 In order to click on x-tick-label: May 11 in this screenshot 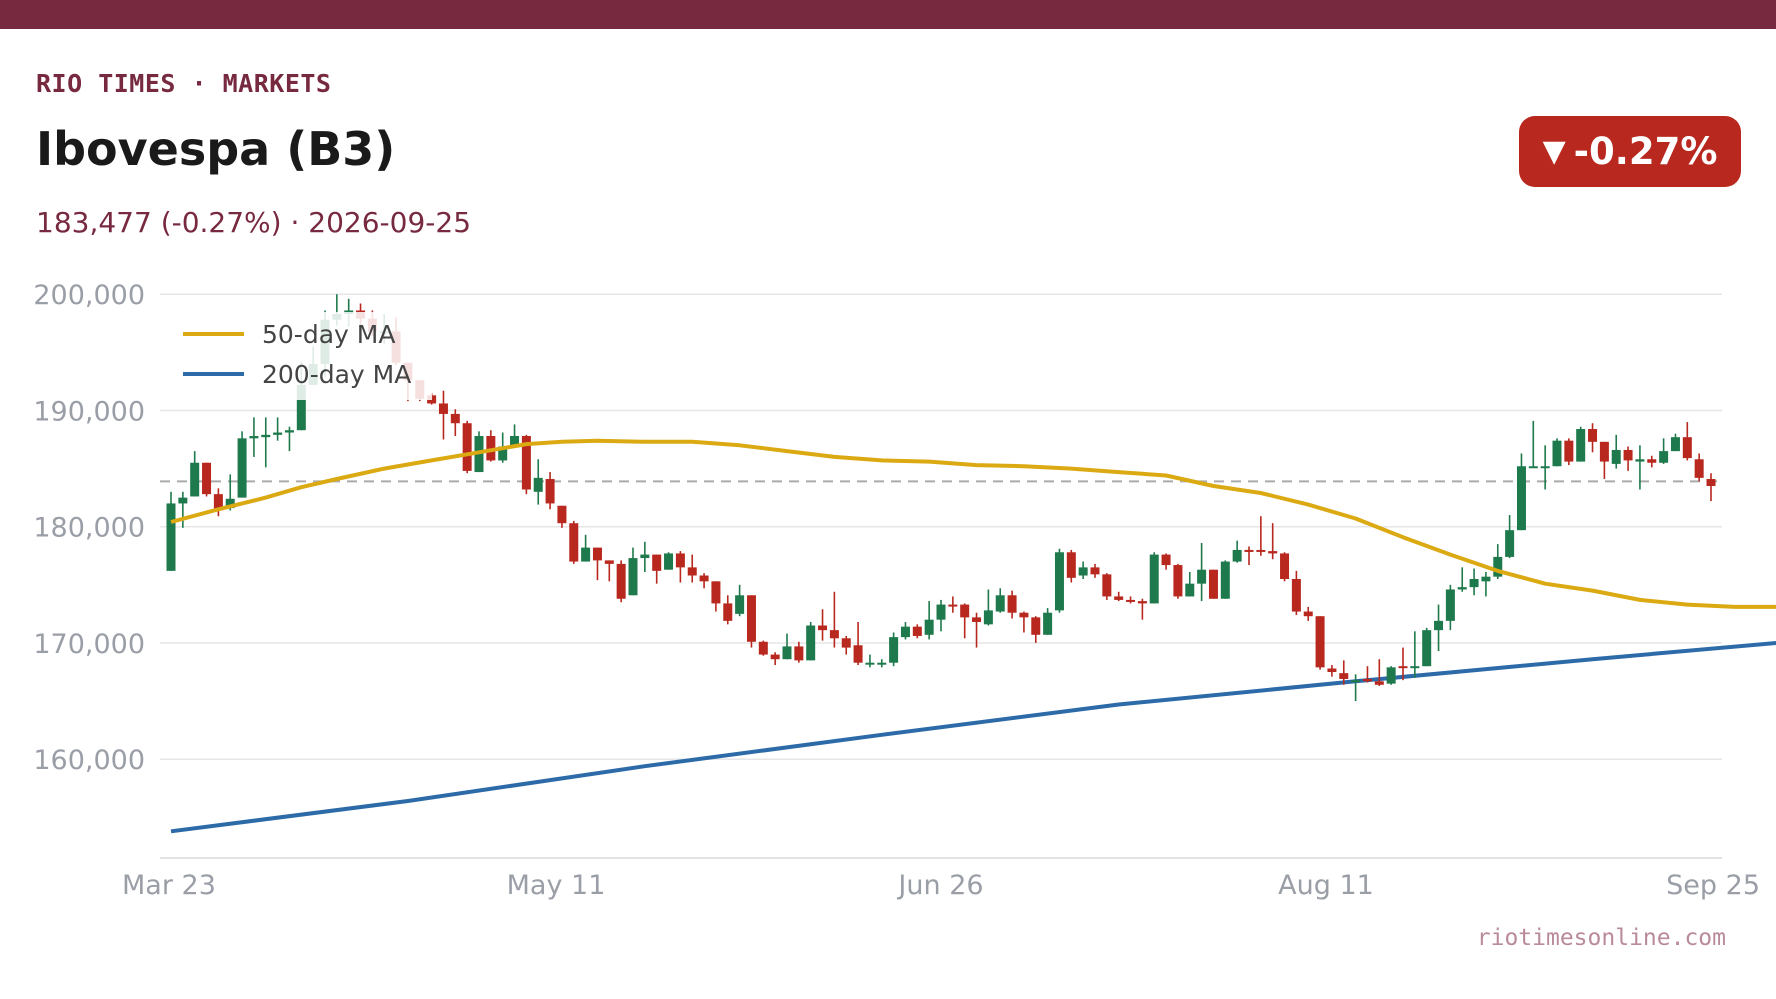, I will do `click(556, 885)`.